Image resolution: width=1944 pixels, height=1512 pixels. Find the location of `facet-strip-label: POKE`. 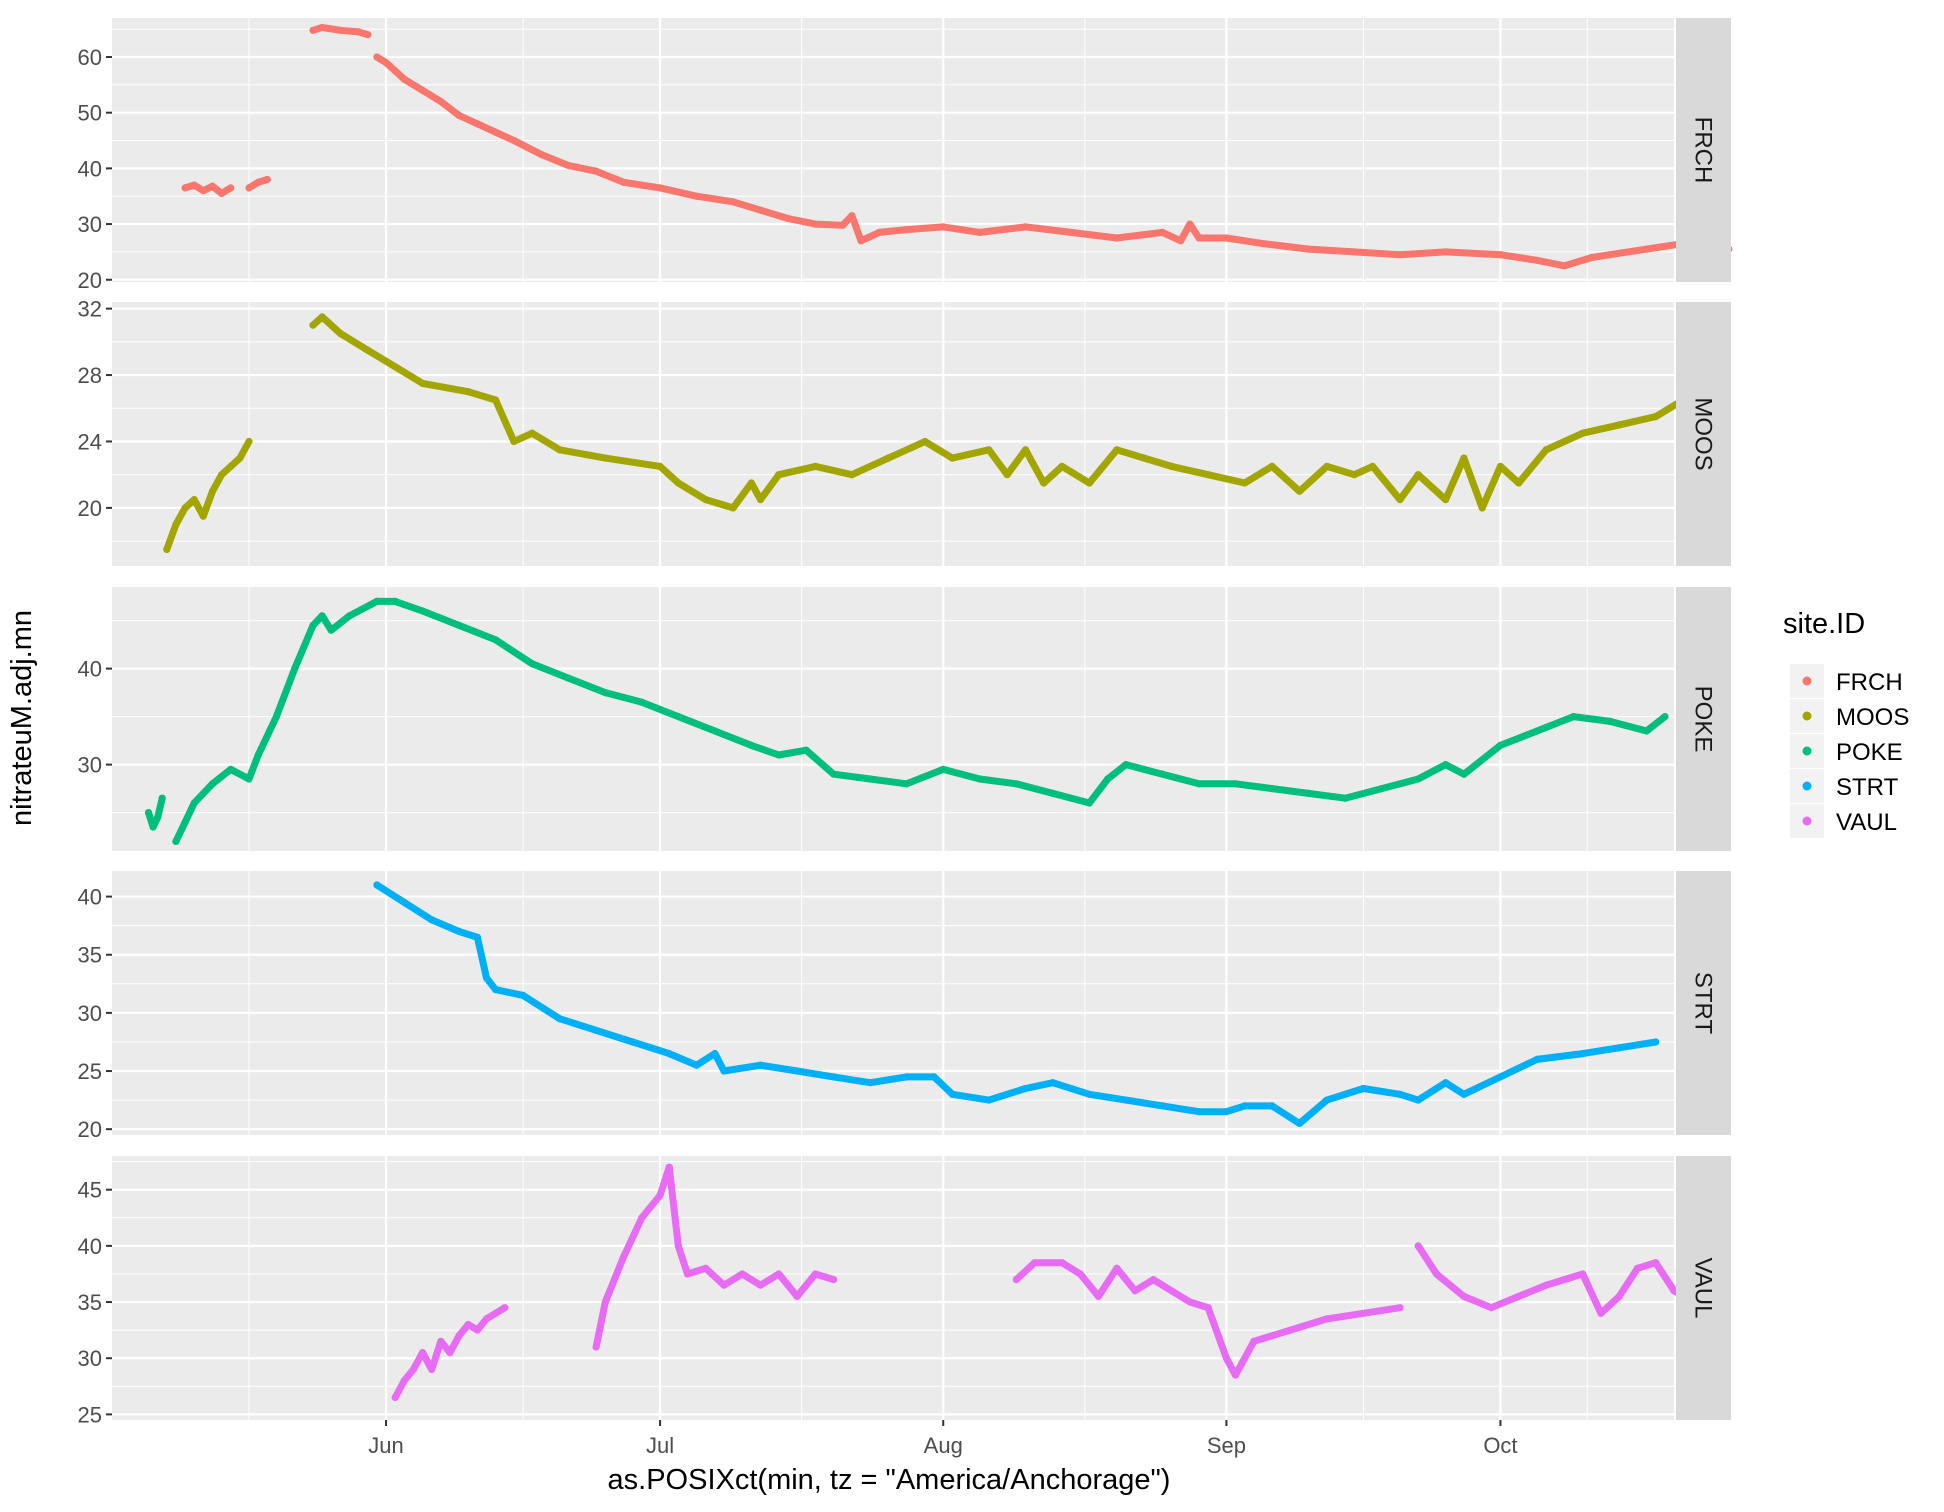

facet-strip-label: POKE is located at coordinates (1703, 719).